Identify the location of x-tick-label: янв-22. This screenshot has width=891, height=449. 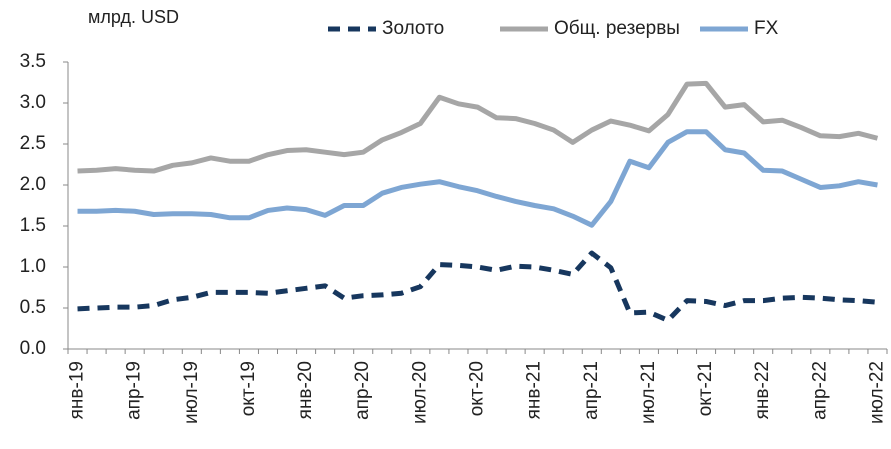
(762, 390).